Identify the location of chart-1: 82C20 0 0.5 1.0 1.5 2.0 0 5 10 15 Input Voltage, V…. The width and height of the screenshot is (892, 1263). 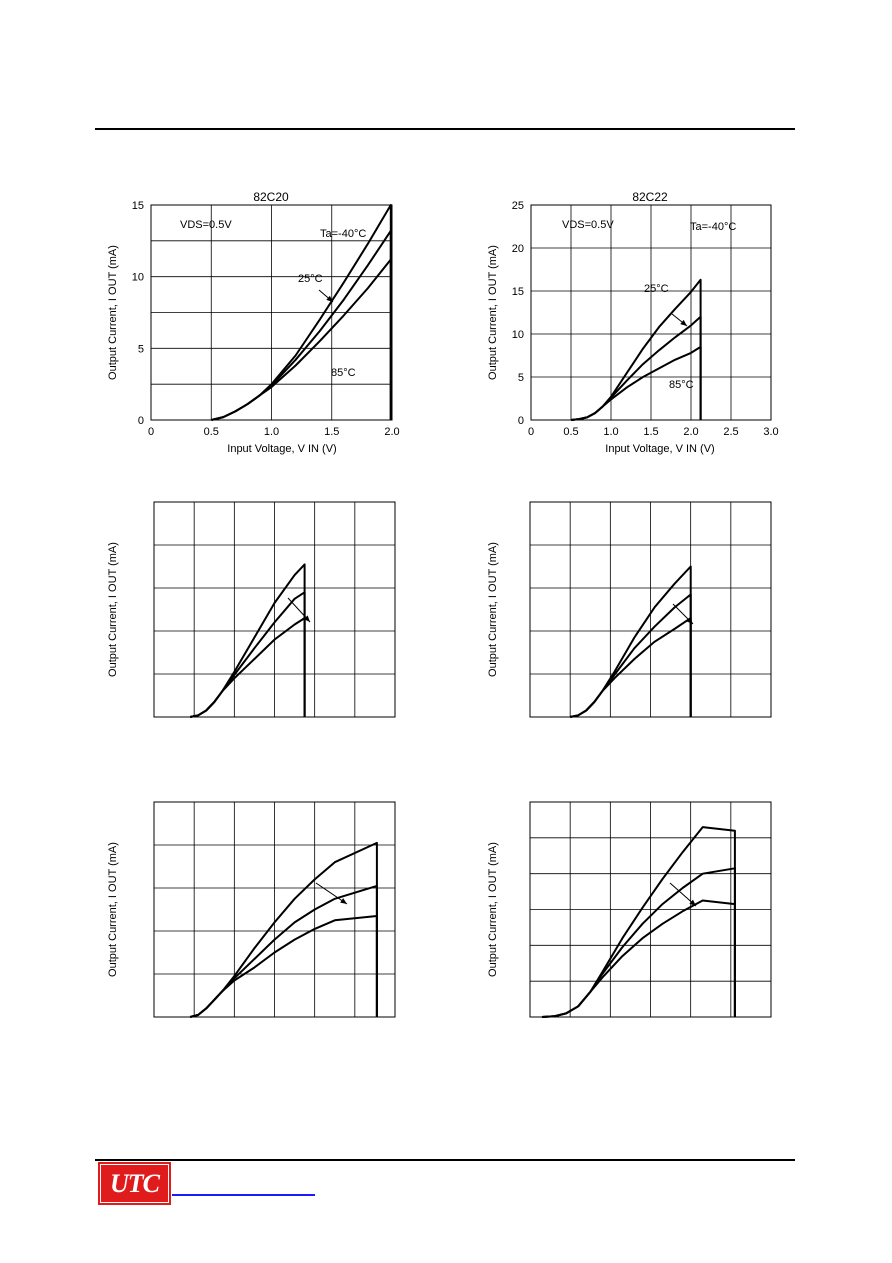
(253, 322).